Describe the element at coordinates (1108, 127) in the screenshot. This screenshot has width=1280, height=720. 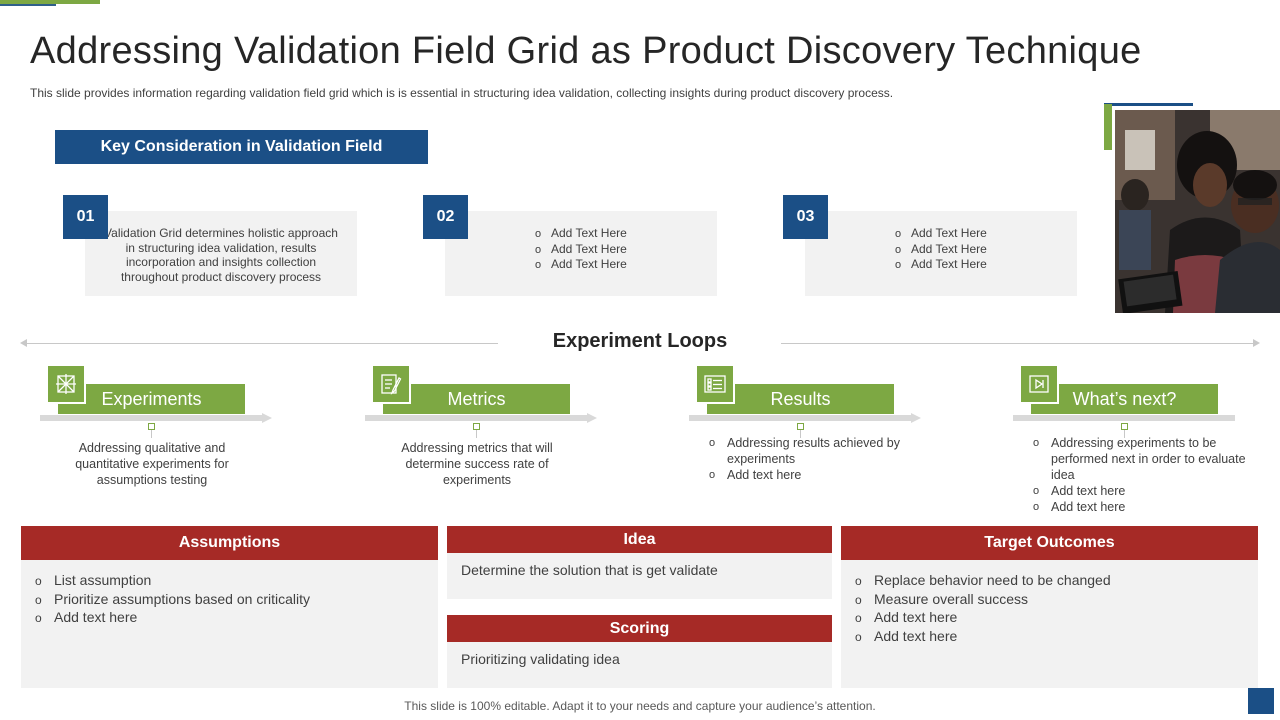
I see `photo-accent-bar` at that location.